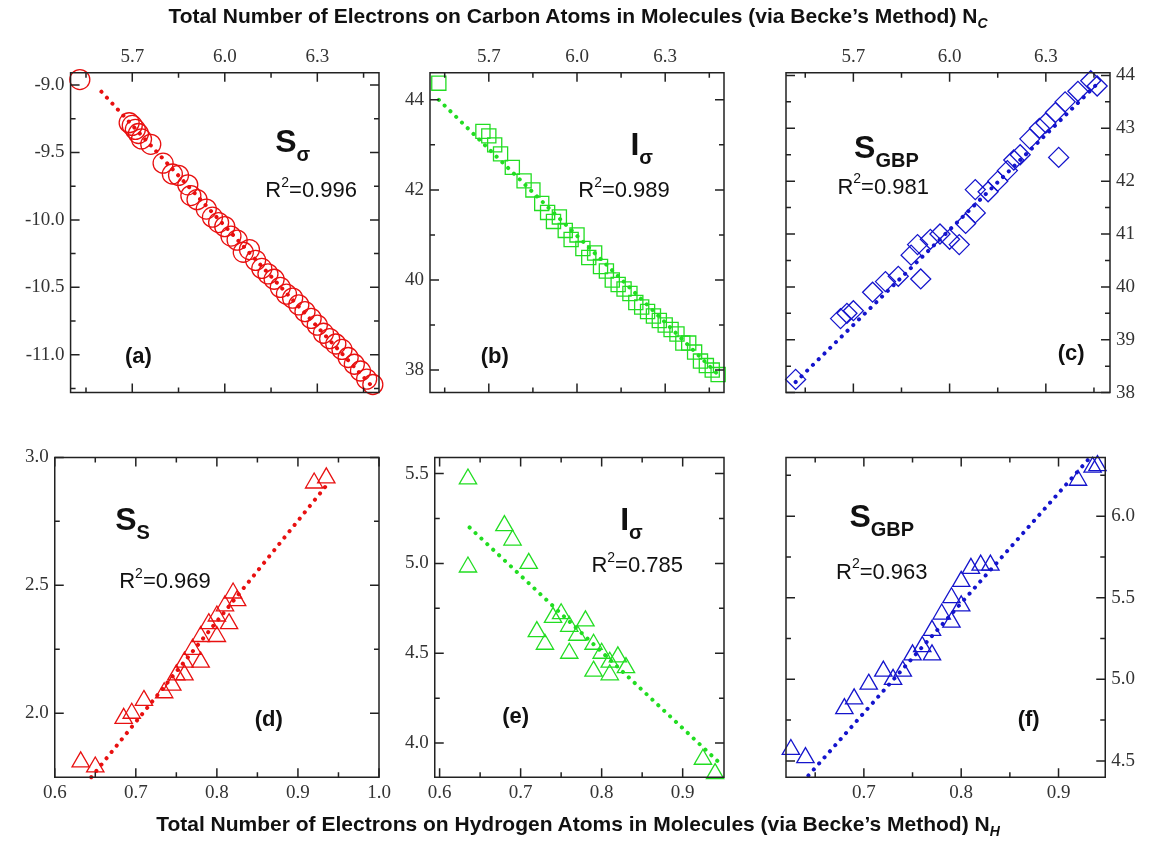 This screenshot has width=1156, height=841. Describe the element at coordinates (417, 742) in the screenshot. I see `y-tick-label: 4.0` at that location.